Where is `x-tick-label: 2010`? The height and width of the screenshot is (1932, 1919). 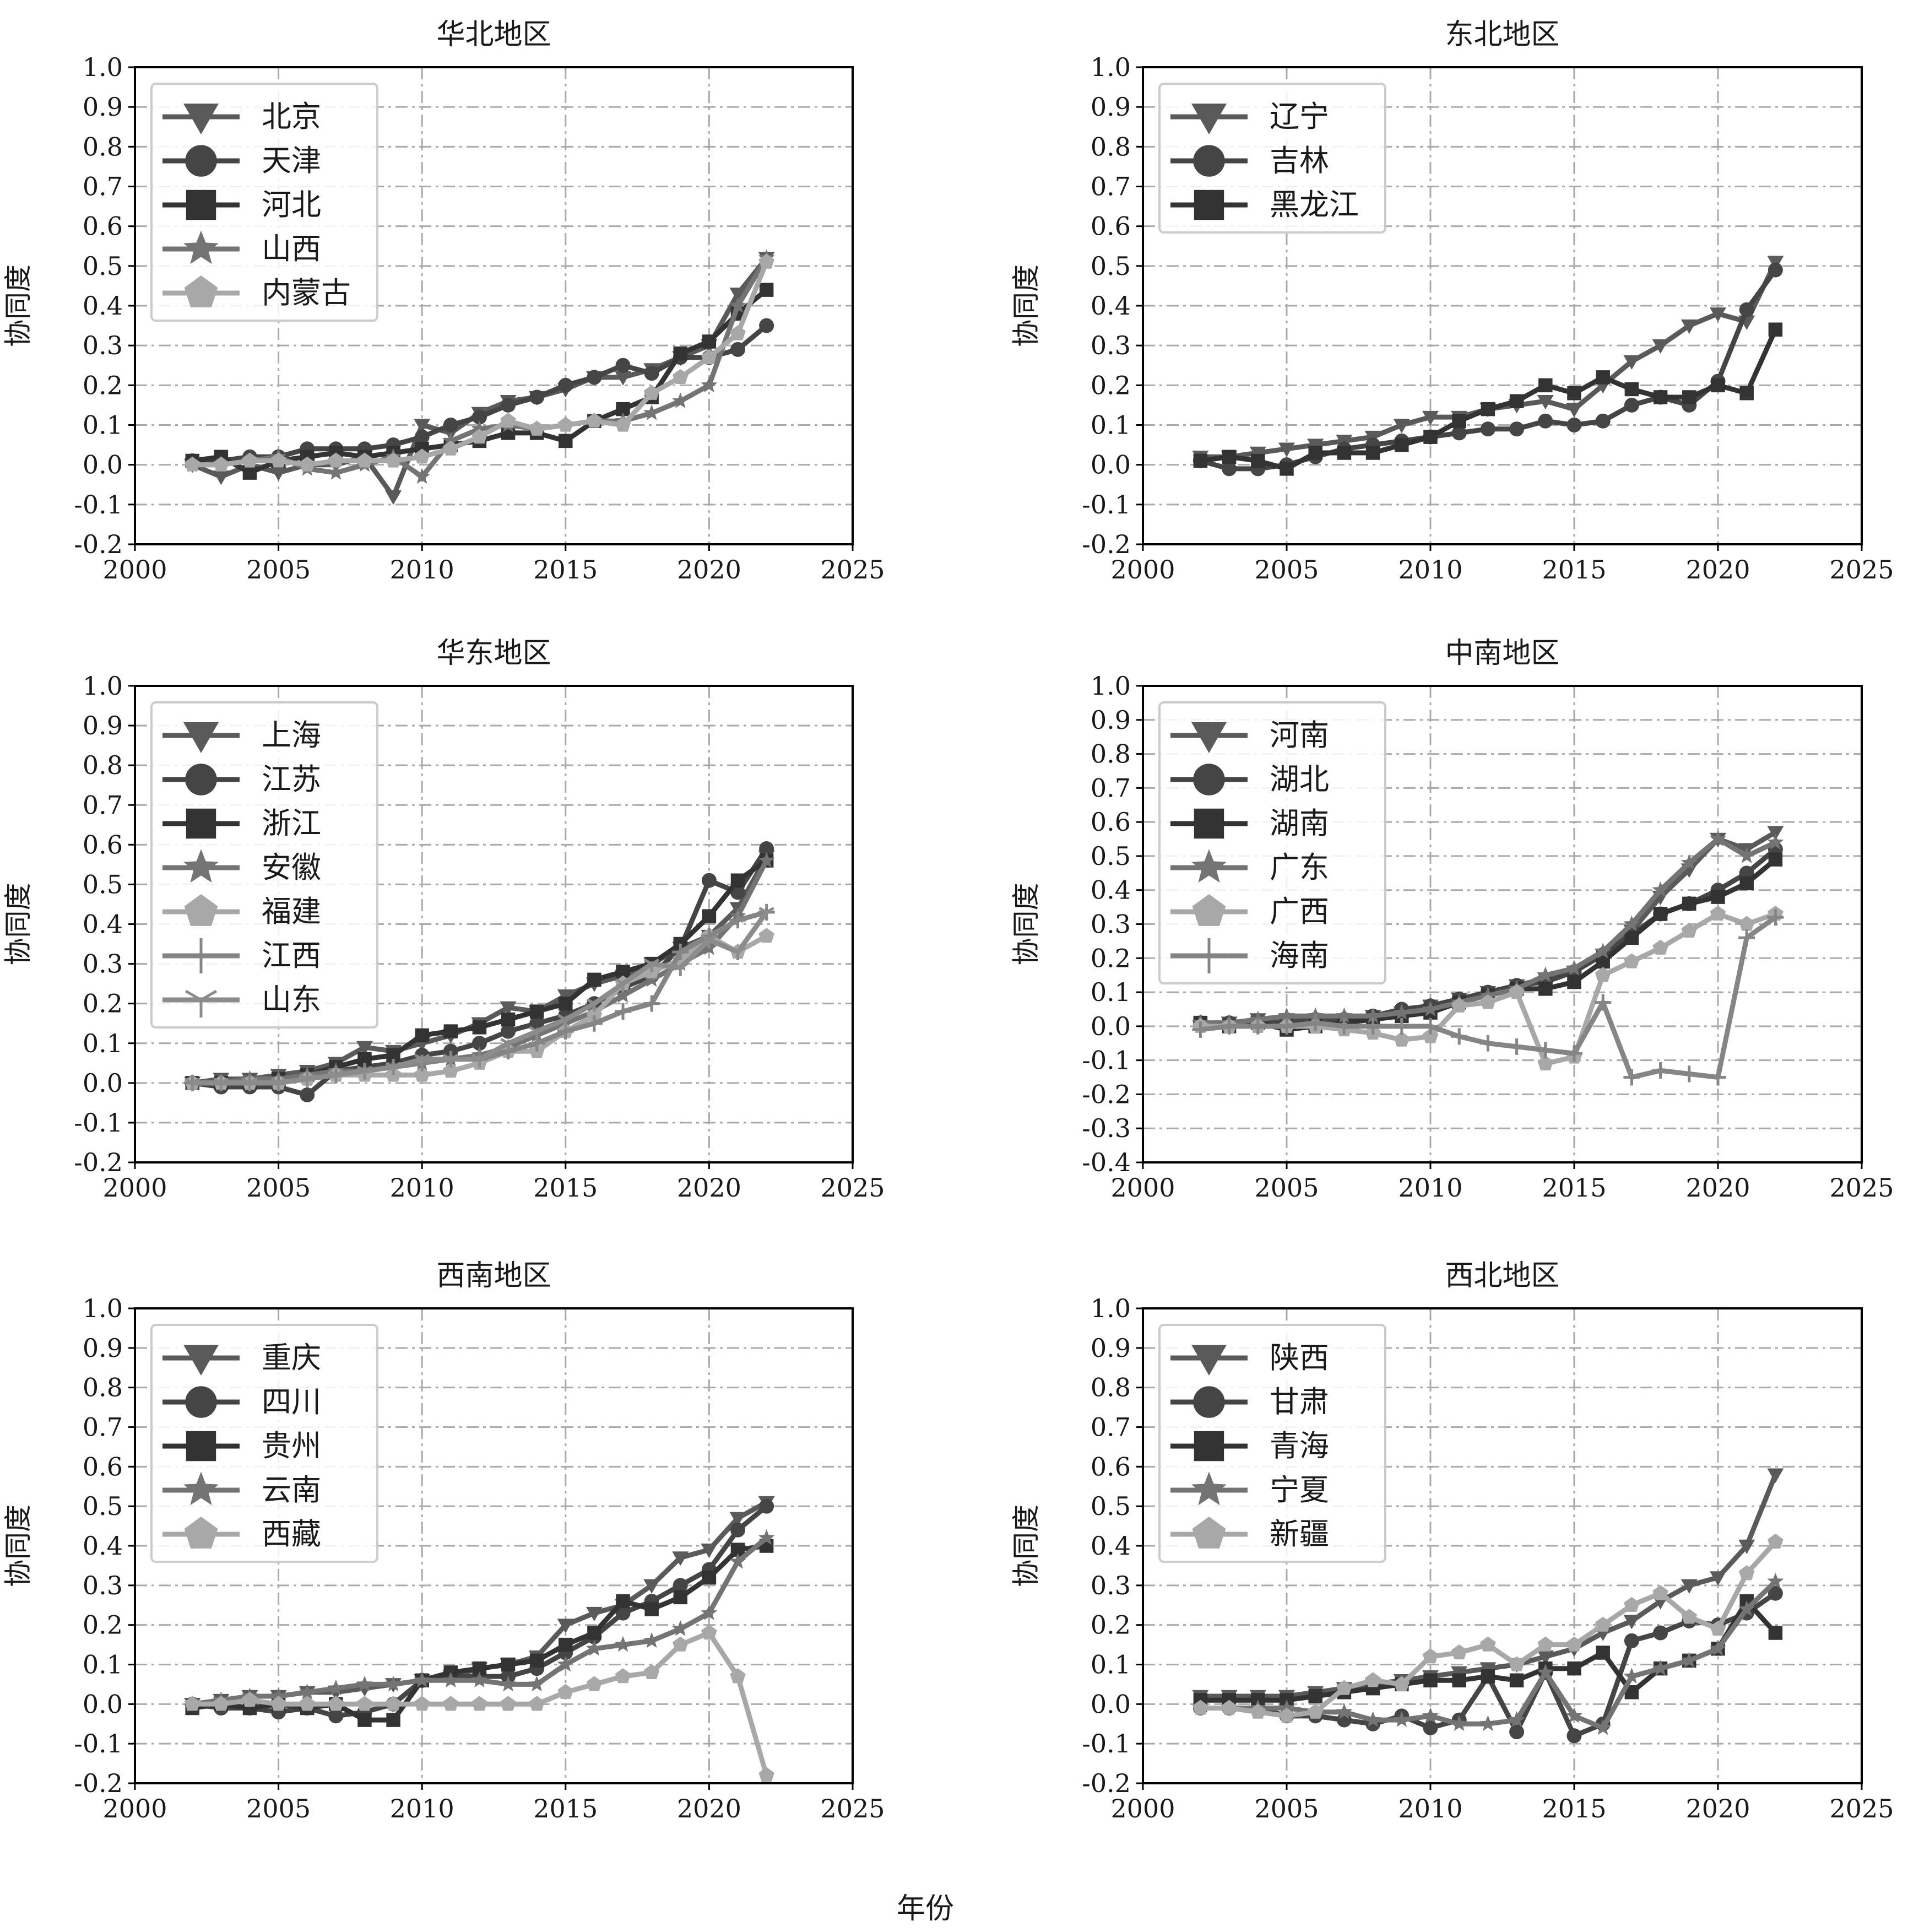 x-tick-label: 2010 is located at coordinates (1430, 570).